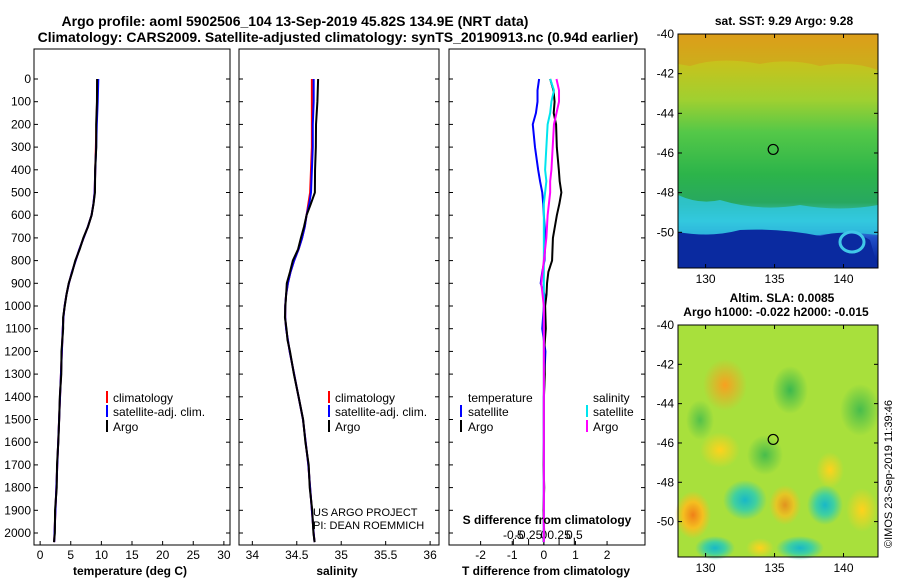  Describe the element at coordinates (341, 551) in the screenshot. I see `salinity-x-axis: 34 34.5 35 35.5 36` at that location.